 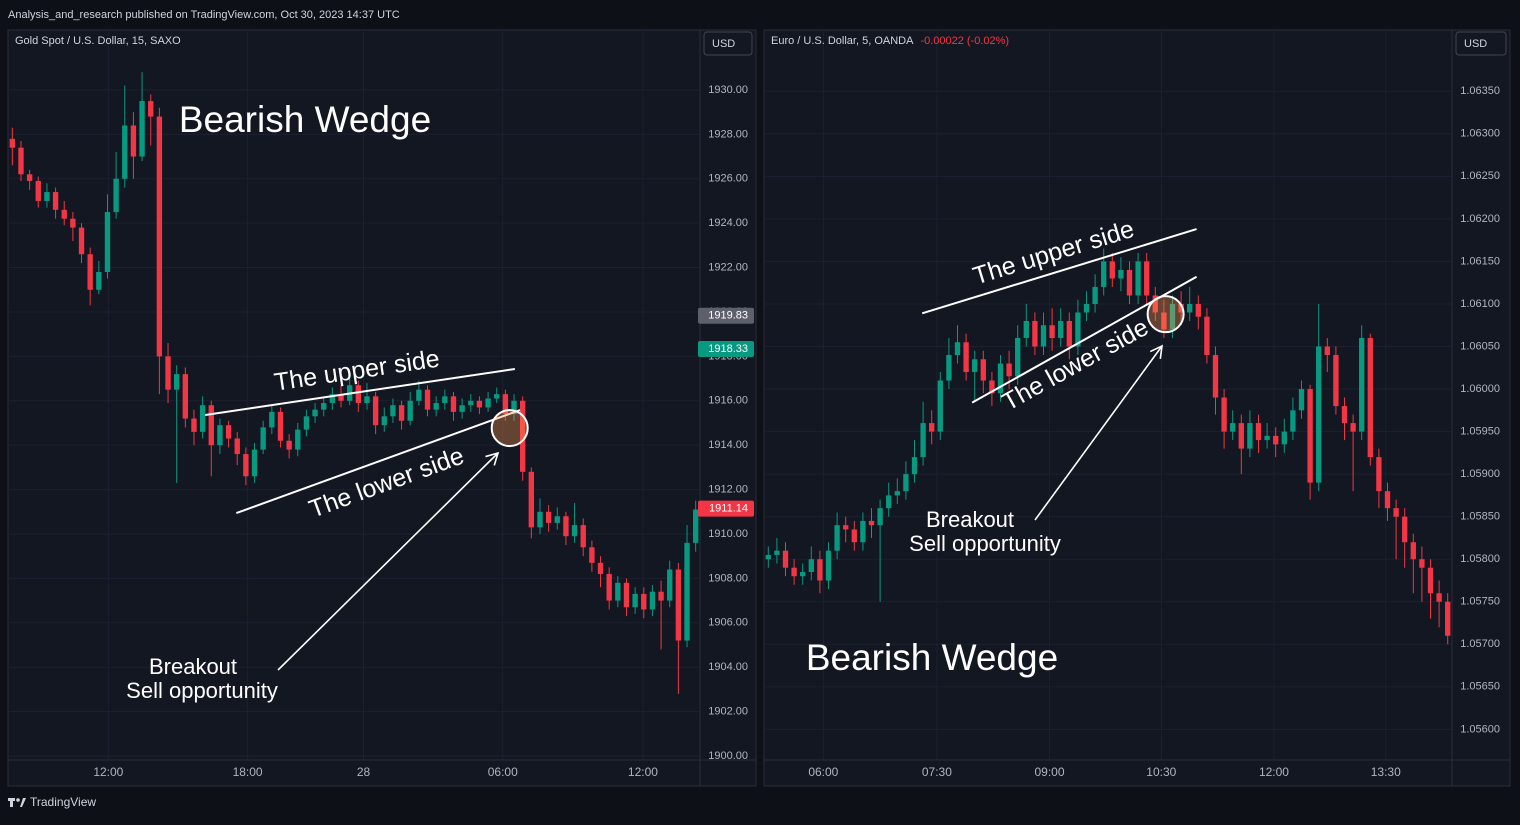 What do you see at coordinates (823, 772) in the screenshot?
I see `x-tick-label: 06:00` at bounding box center [823, 772].